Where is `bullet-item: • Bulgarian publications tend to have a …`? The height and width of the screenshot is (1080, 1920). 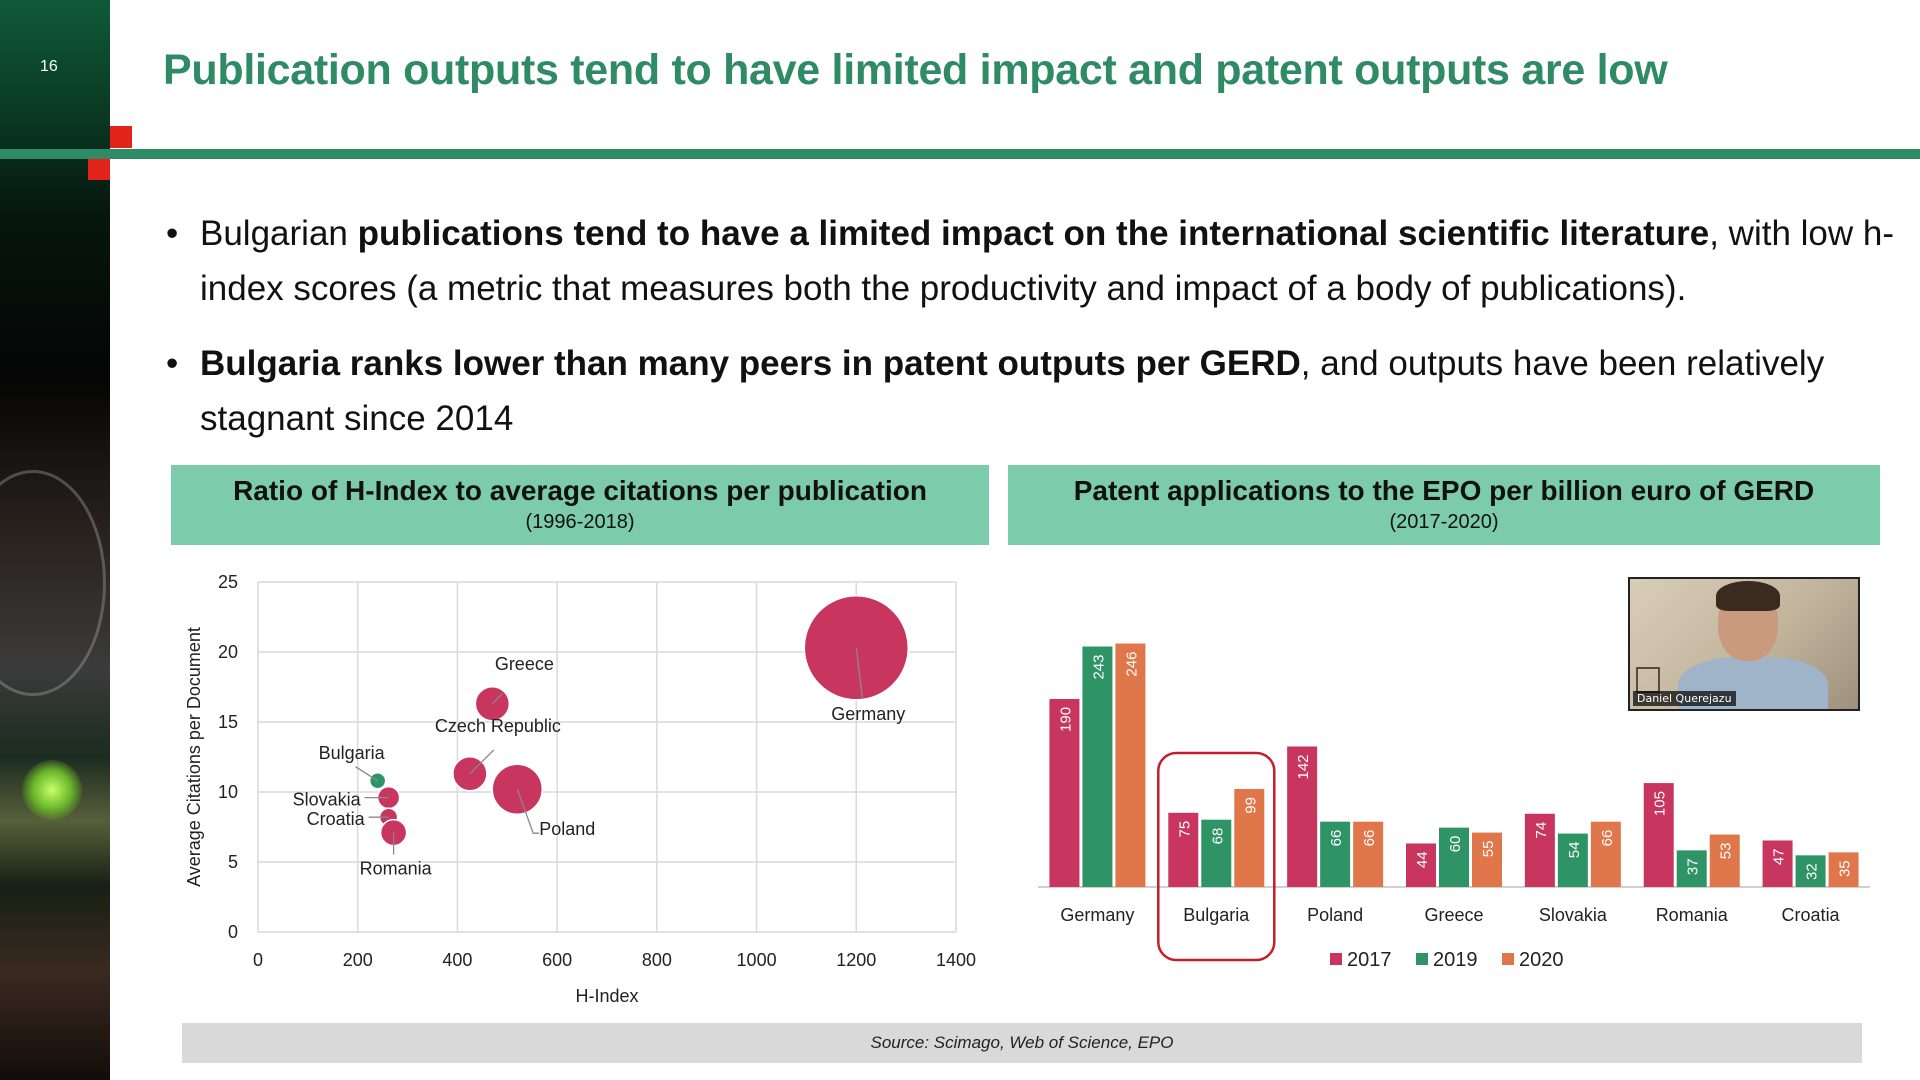 bullet-item: • Bulgarian publications tend to have a … is located at coordinates (1030, 261).